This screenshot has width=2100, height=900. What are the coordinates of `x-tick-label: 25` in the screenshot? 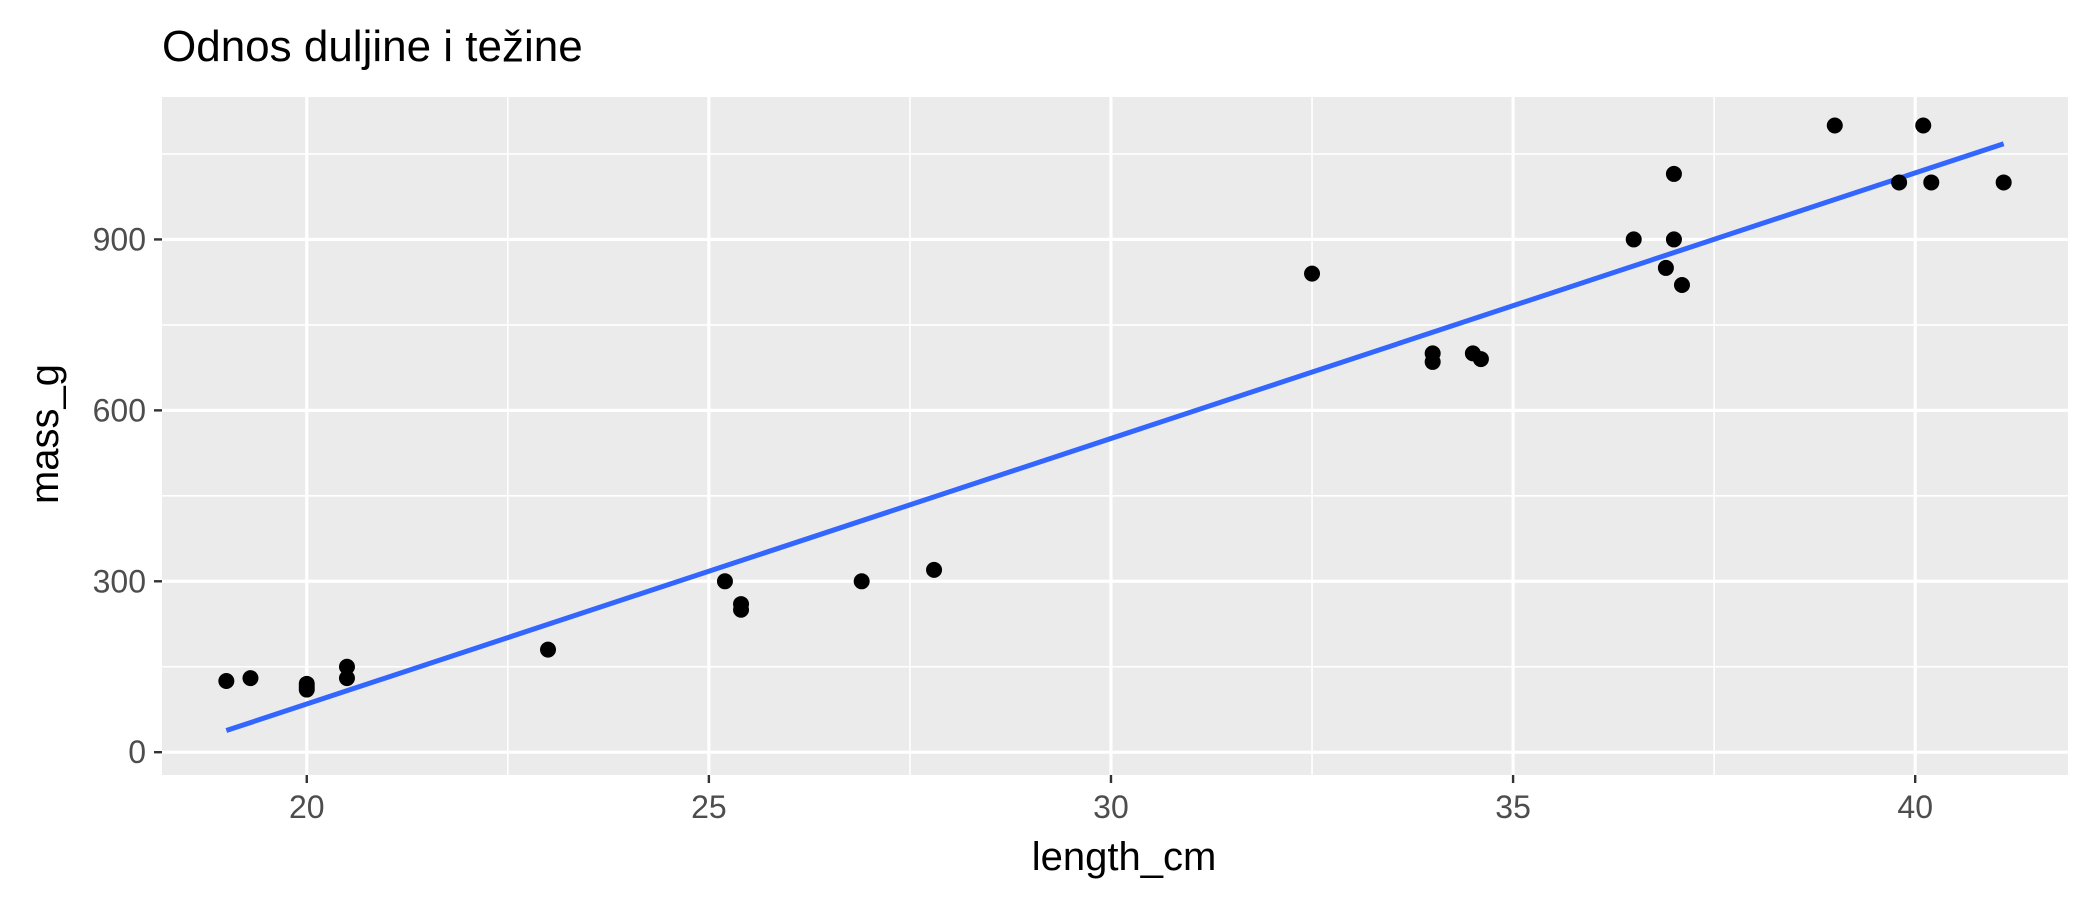 It's located at (709, 807).